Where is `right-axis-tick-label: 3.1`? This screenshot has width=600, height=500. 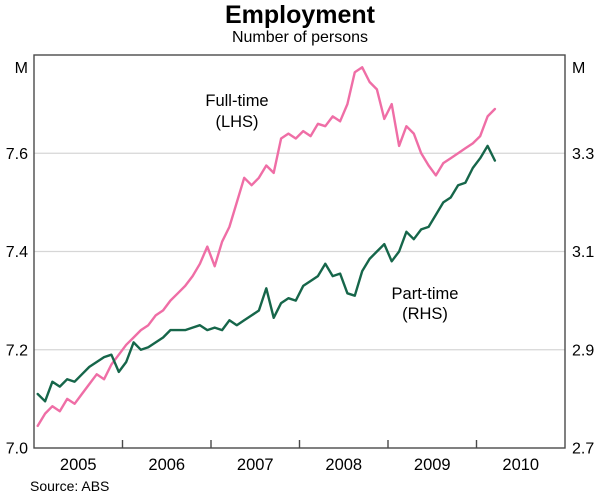
right-axis-tick-label: 3.1 is located at coordinates (583, 252).